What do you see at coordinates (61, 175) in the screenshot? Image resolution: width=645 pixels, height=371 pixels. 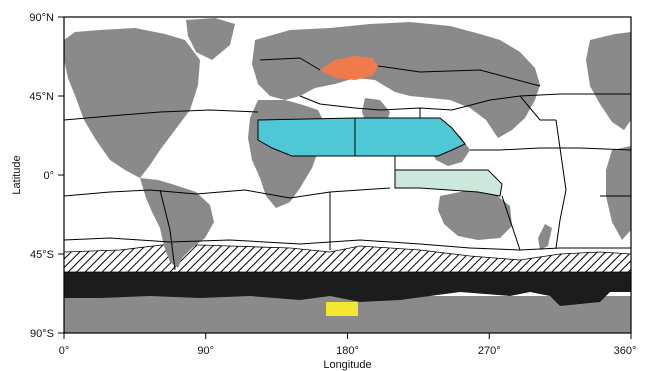 I see `y-ticks` at bounding box center [61, 175].